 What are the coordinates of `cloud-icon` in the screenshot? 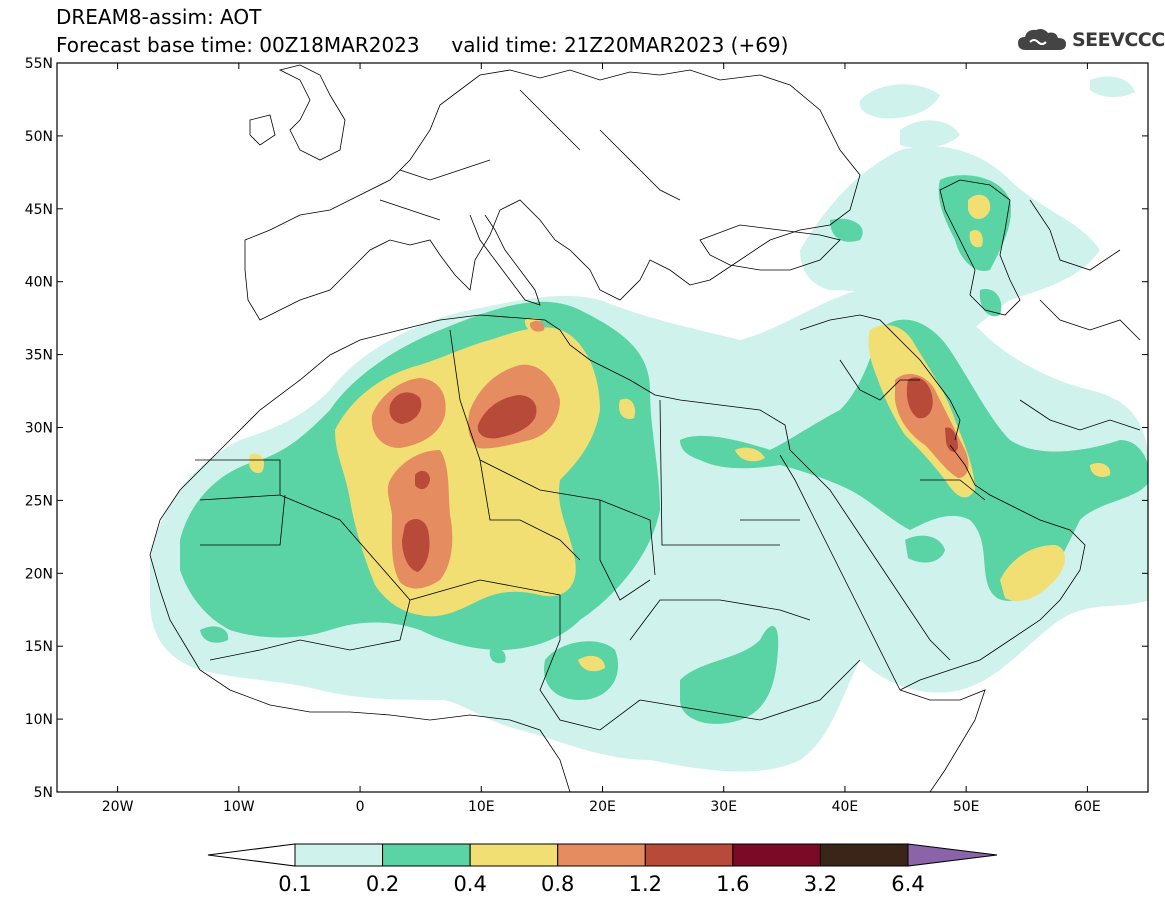 It's located at (1042, 39).